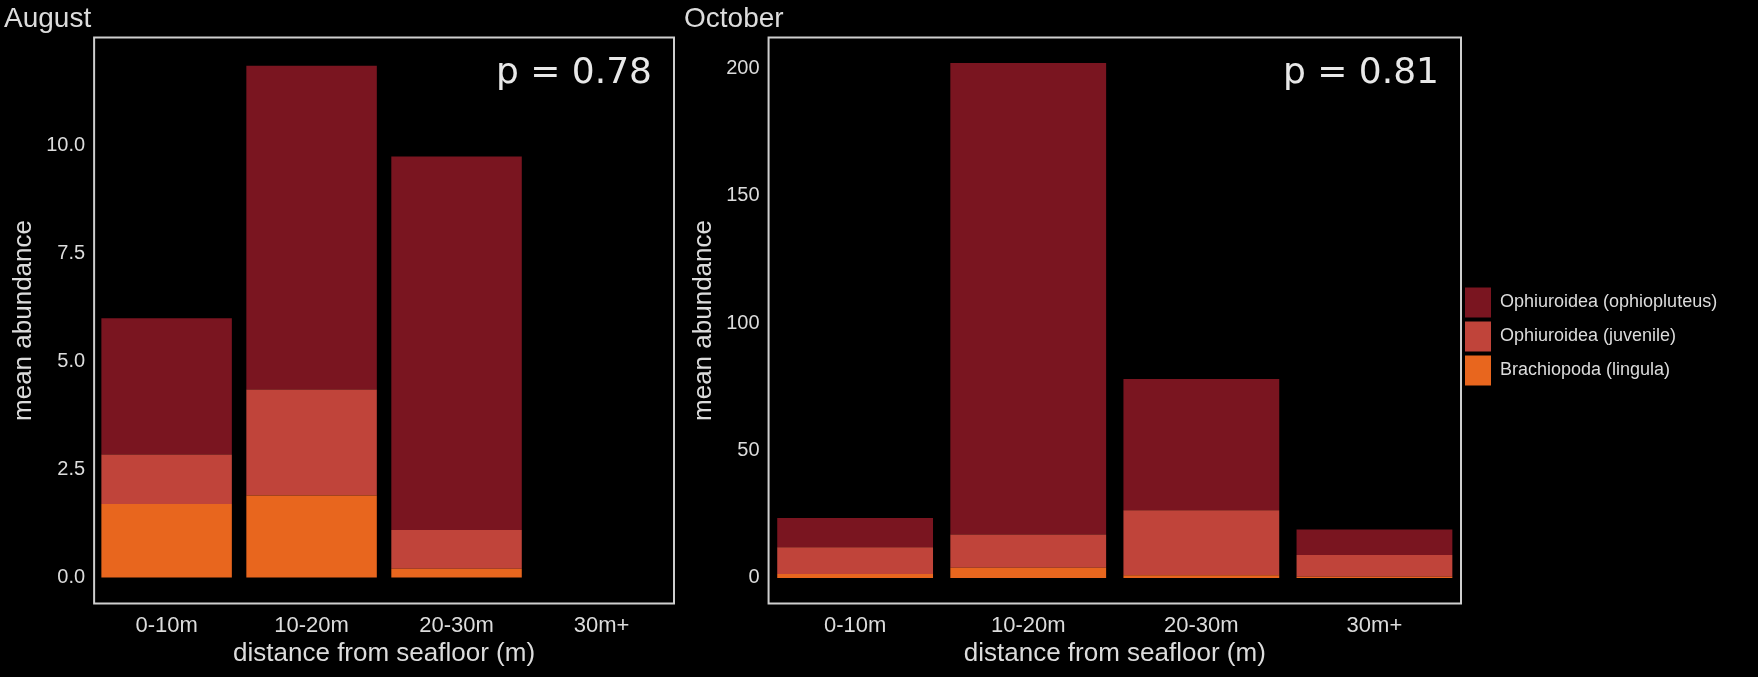 The width and height of the screenshot is (1758, 677). What do you see at coordinates (743, 194) in the screenshot?
I see `y-tick-label: 150` at bounding box center [743, 194].